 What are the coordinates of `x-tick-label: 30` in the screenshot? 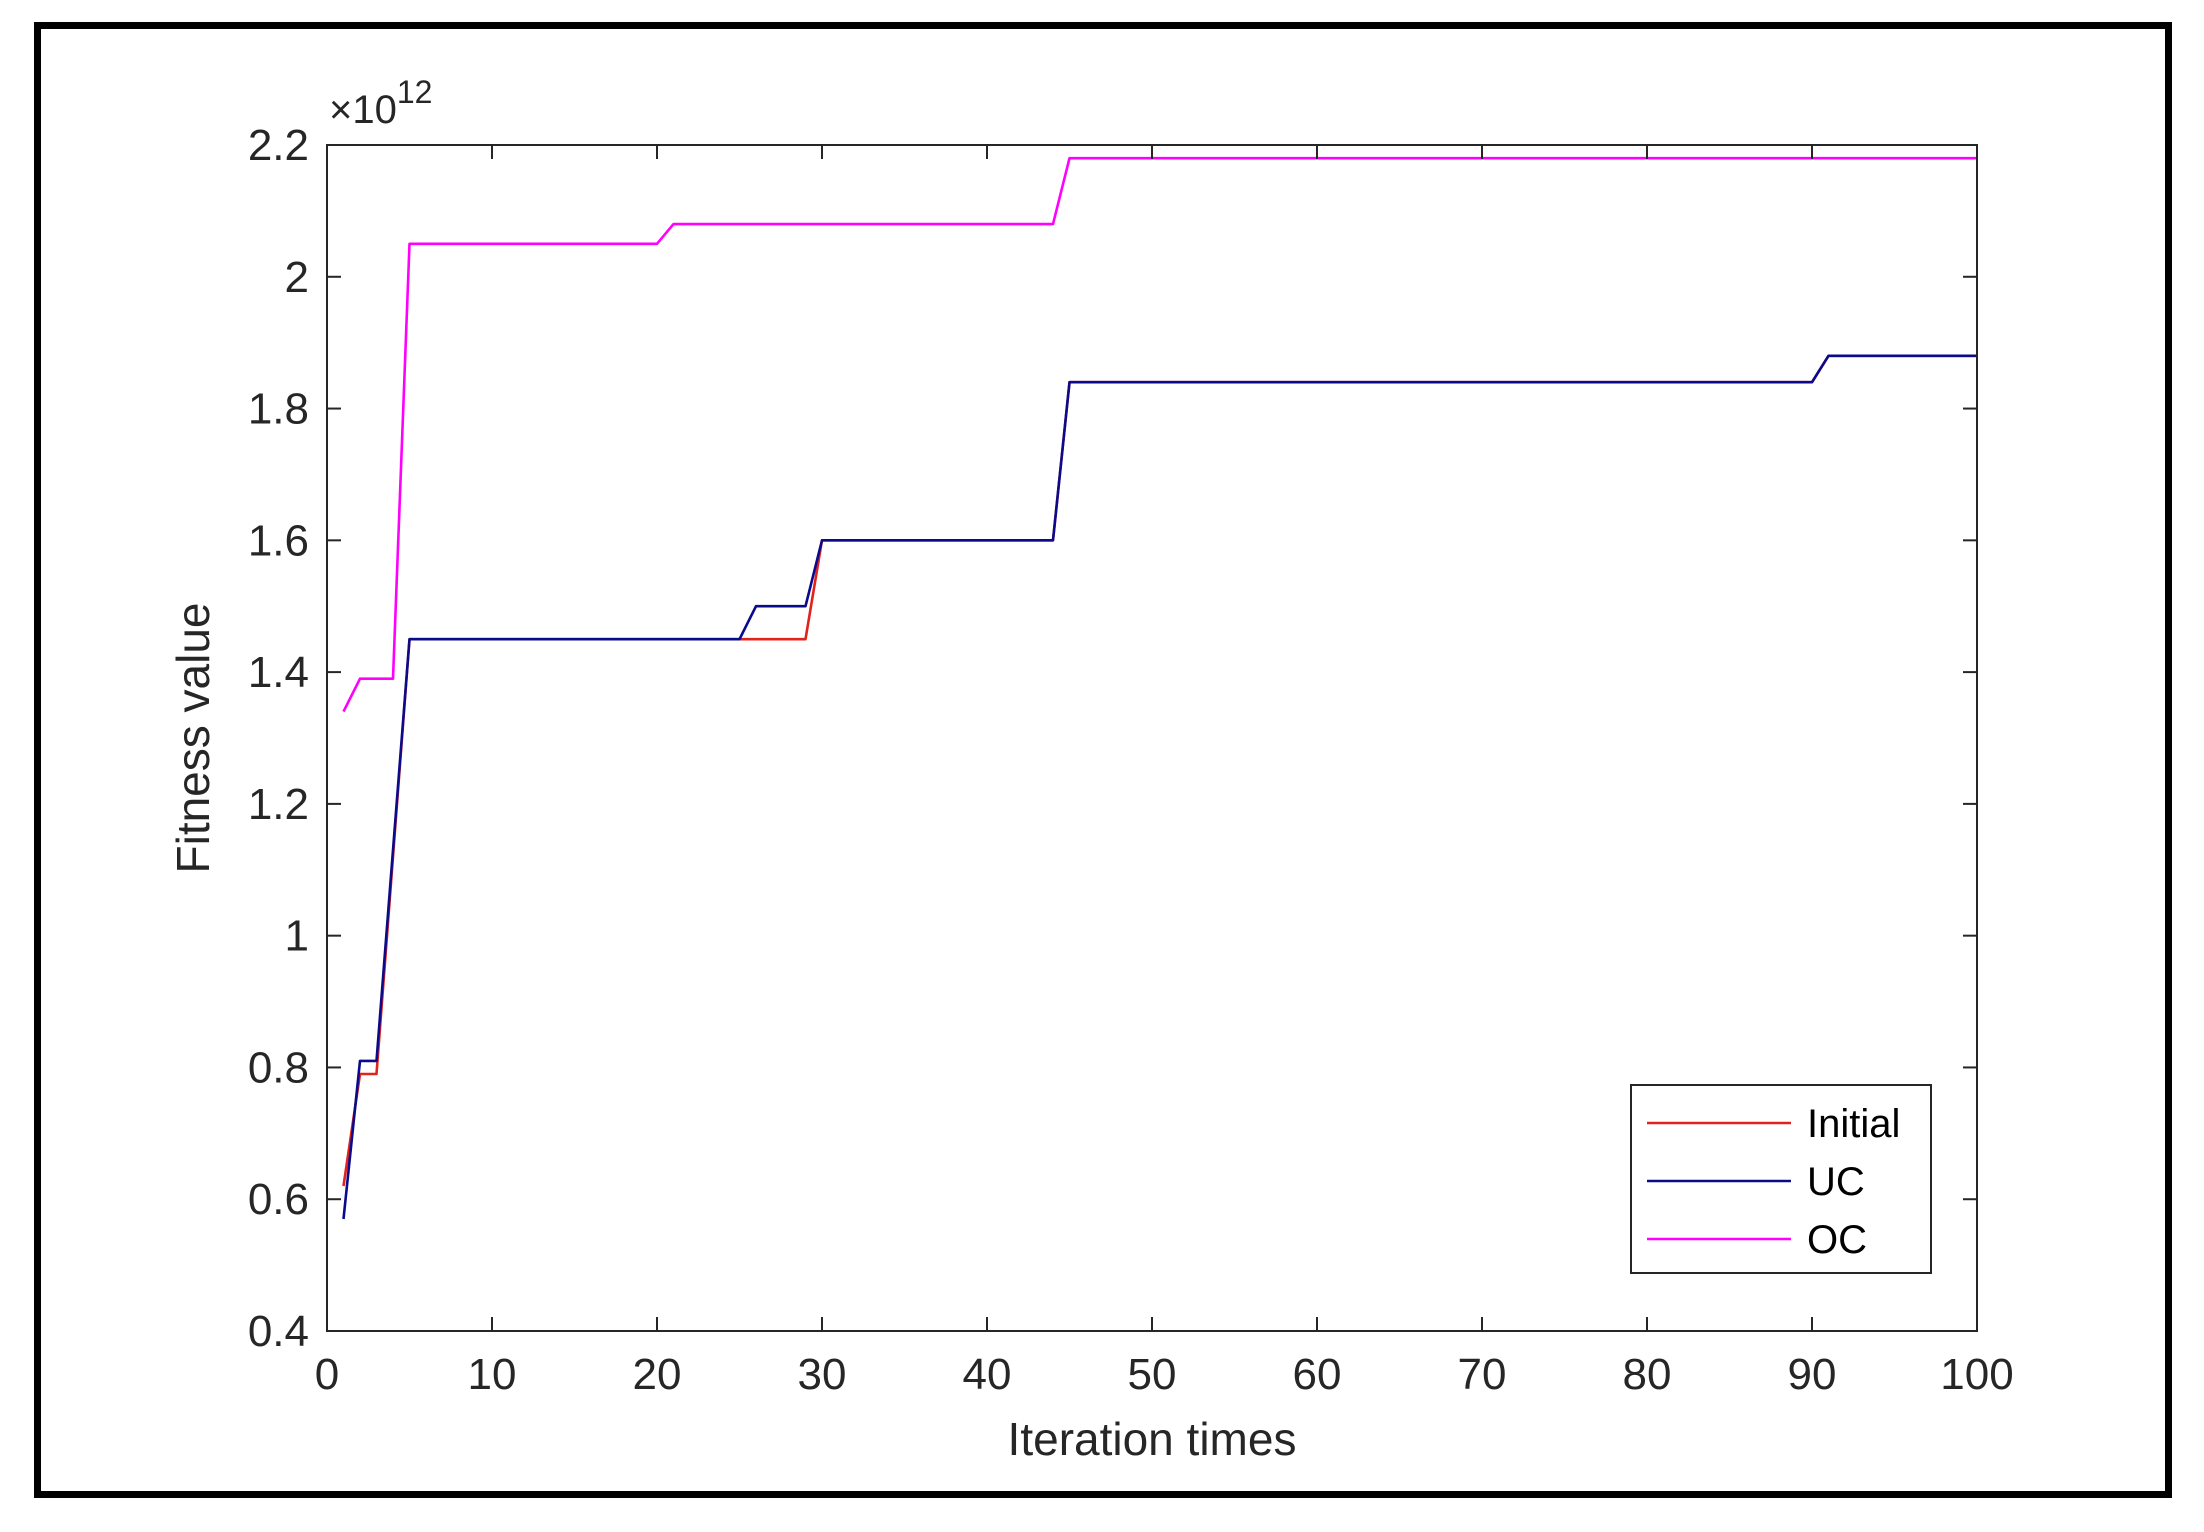 It's located at (822, 1374).